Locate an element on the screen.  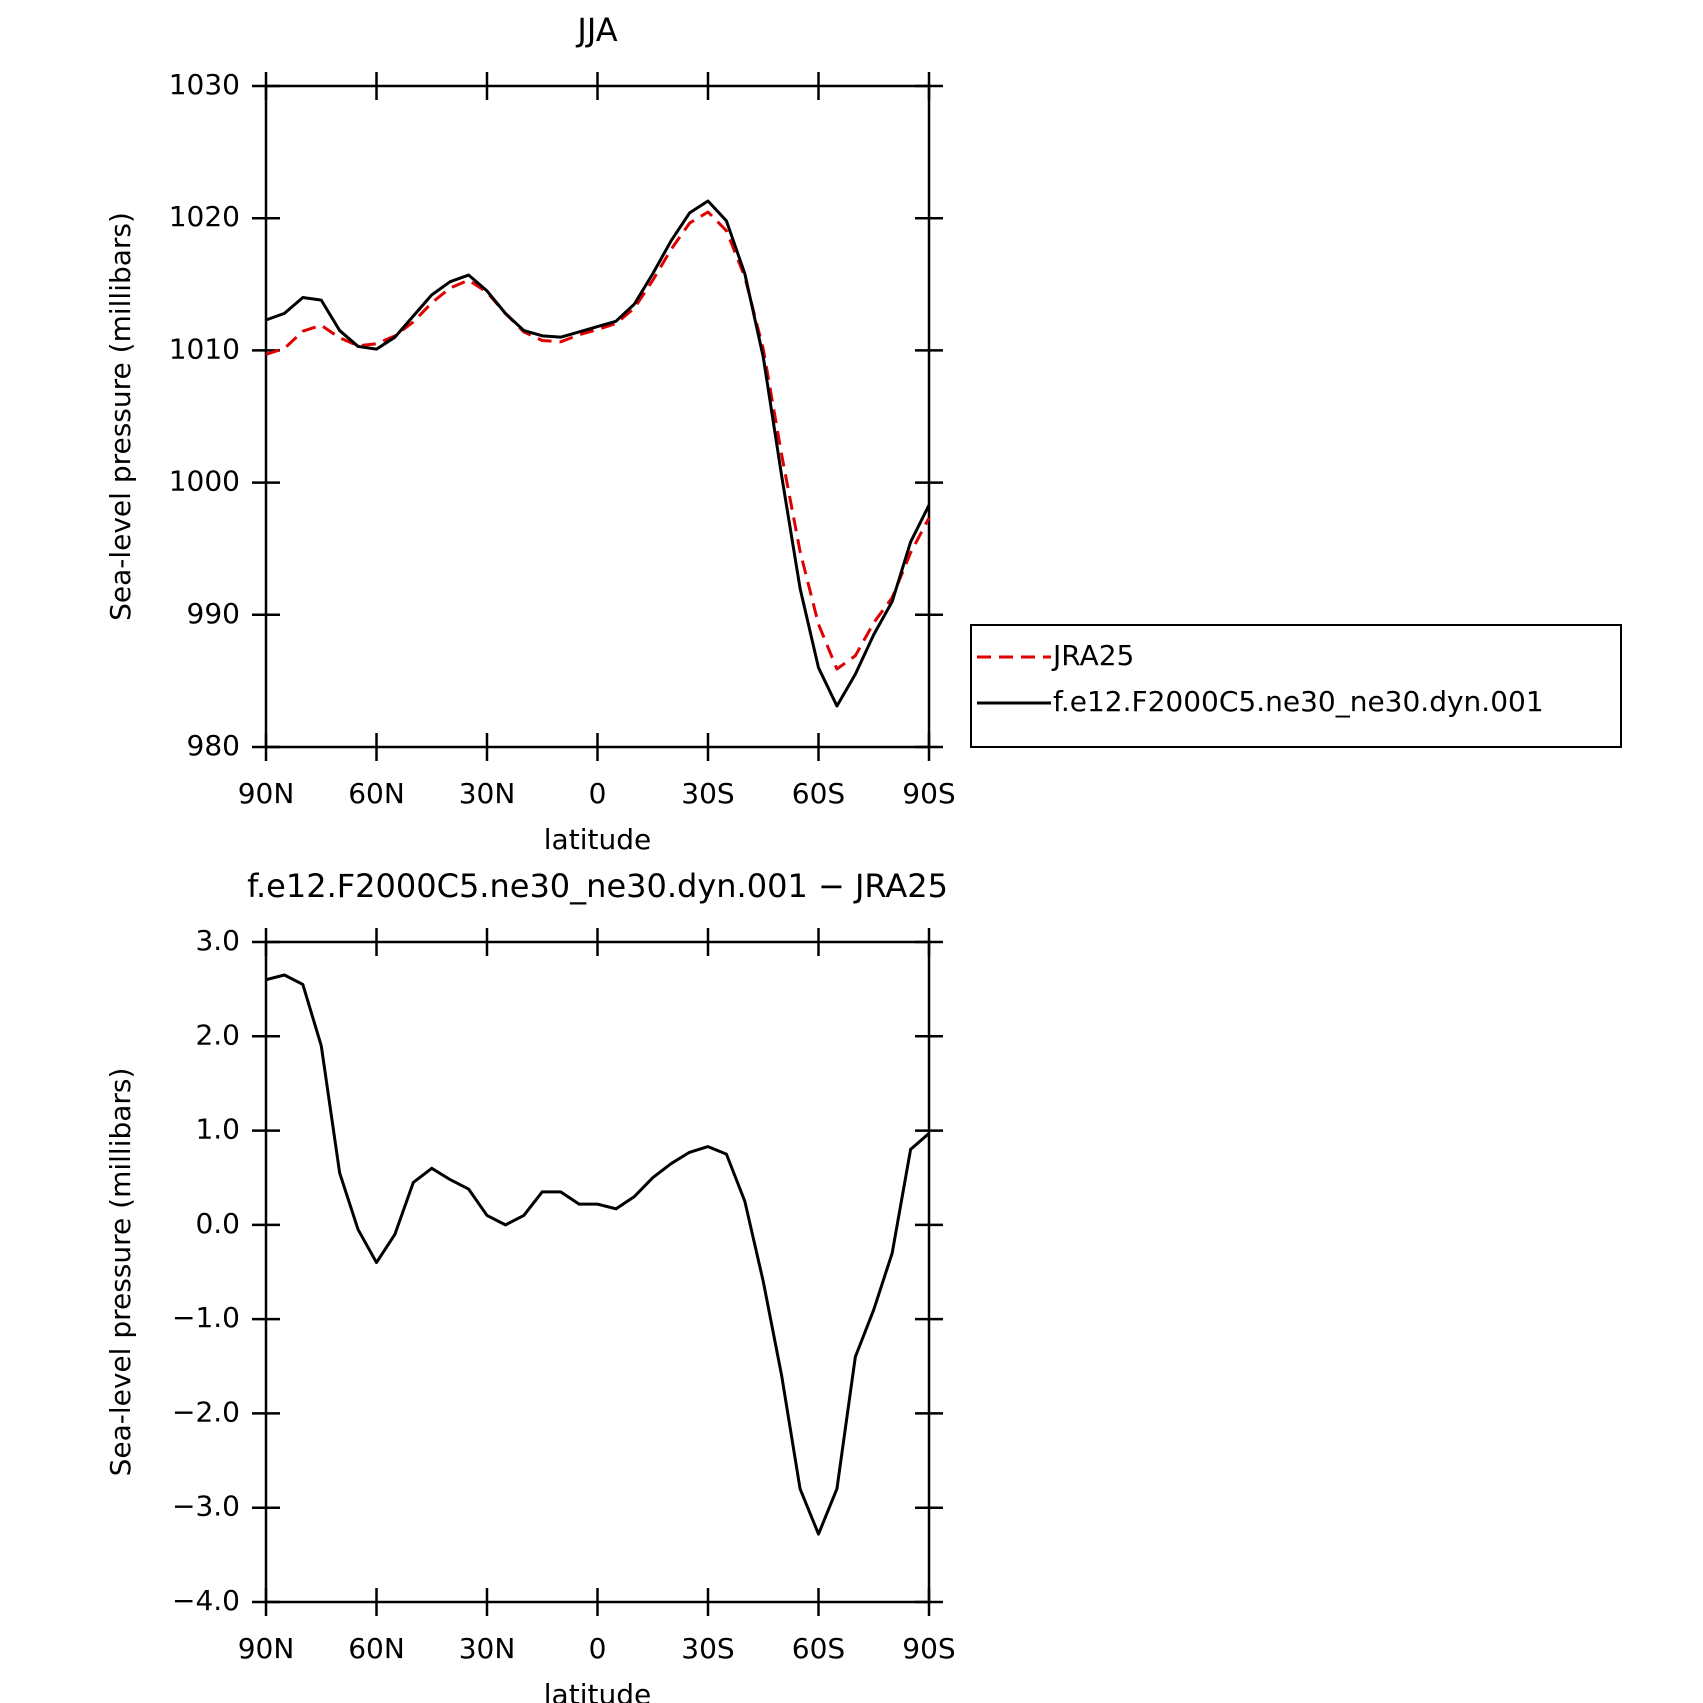
legend-box is located at coordinates (1296, 686).